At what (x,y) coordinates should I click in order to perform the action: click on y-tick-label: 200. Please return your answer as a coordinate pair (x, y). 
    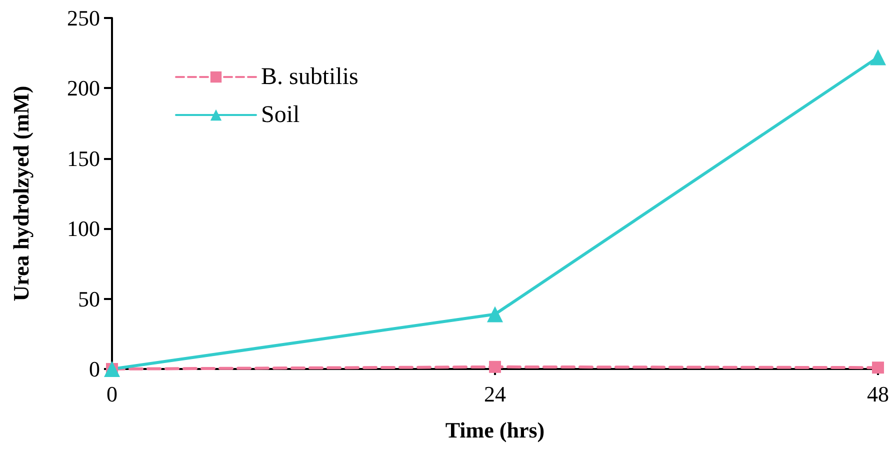
    Looking at the image, I should click on (83, 88).